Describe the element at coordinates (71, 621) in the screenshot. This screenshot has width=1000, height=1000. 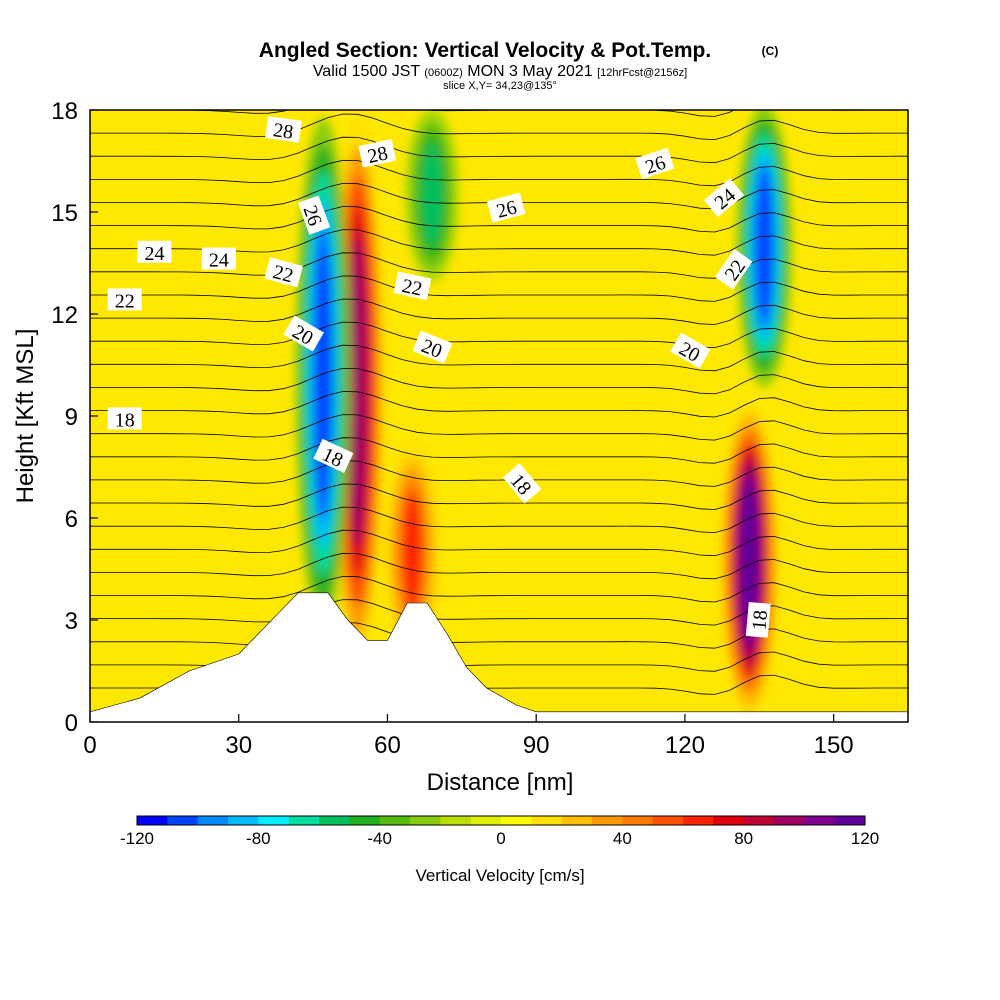
I see `y-tick-label: 3` at that location.